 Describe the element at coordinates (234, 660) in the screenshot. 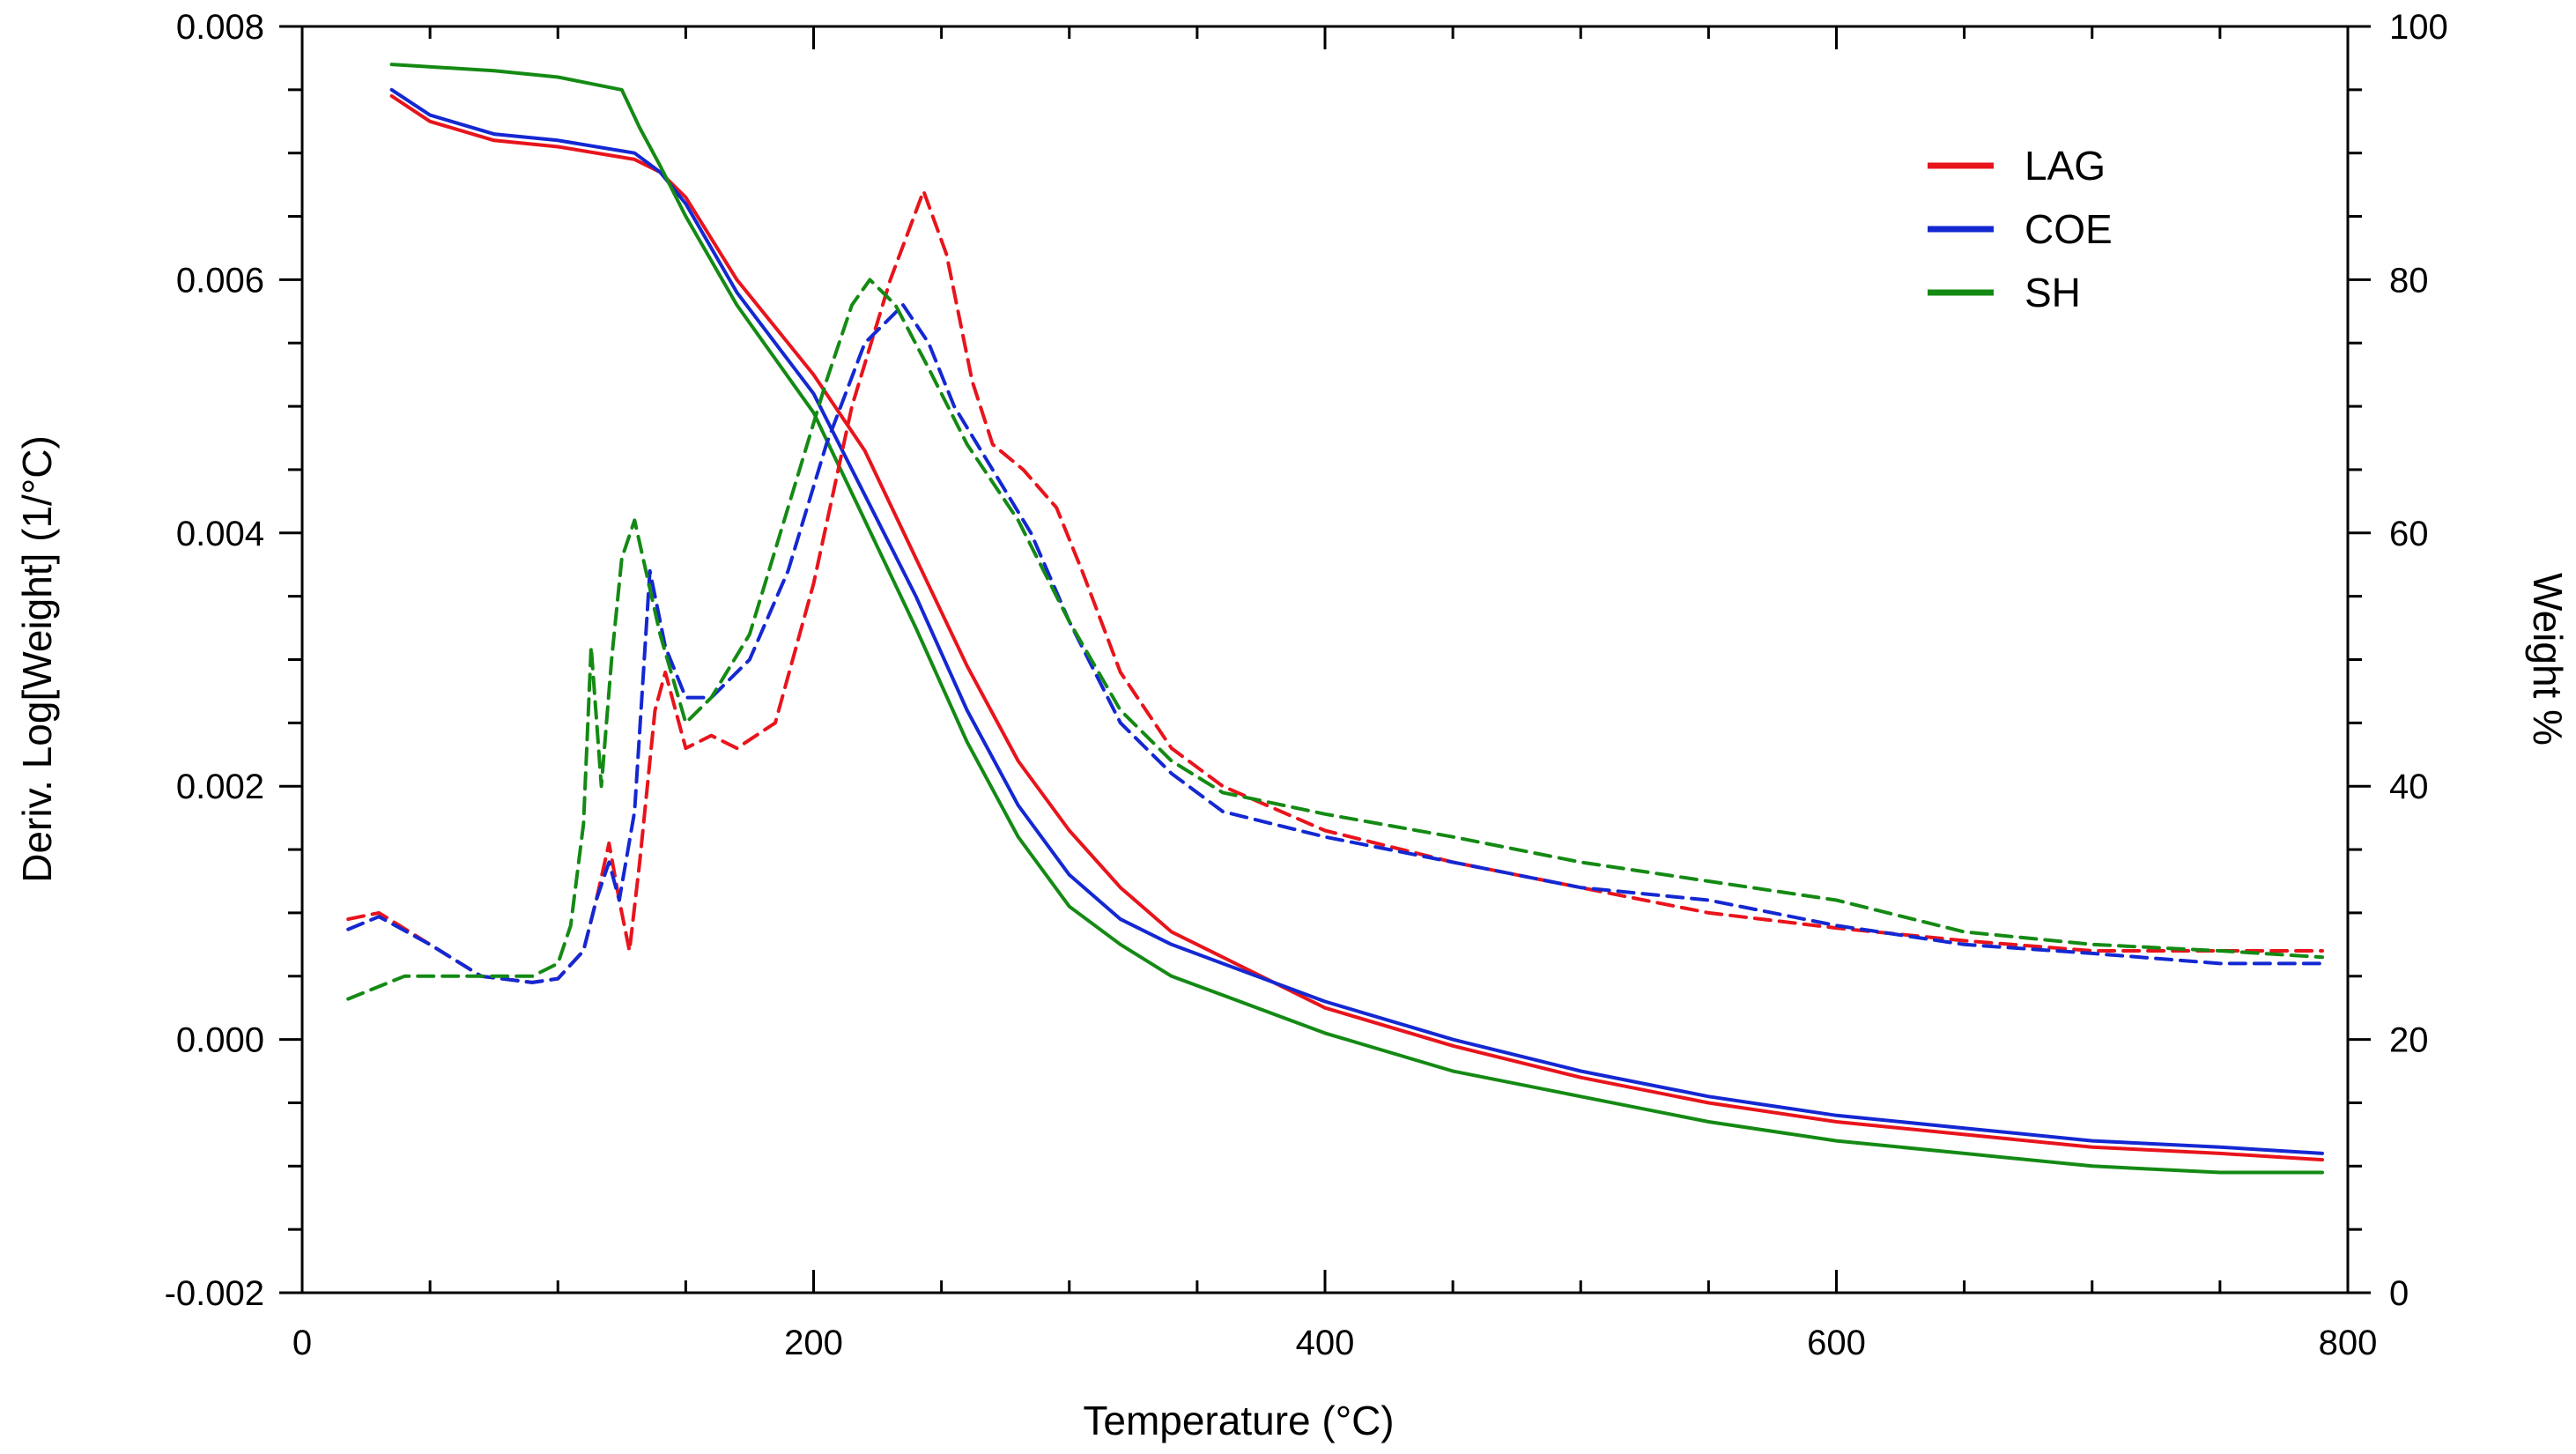

I see `y-left-axis-ticks: -0.002 0.000 0.002 0.004 0.006 0.008` at that location.